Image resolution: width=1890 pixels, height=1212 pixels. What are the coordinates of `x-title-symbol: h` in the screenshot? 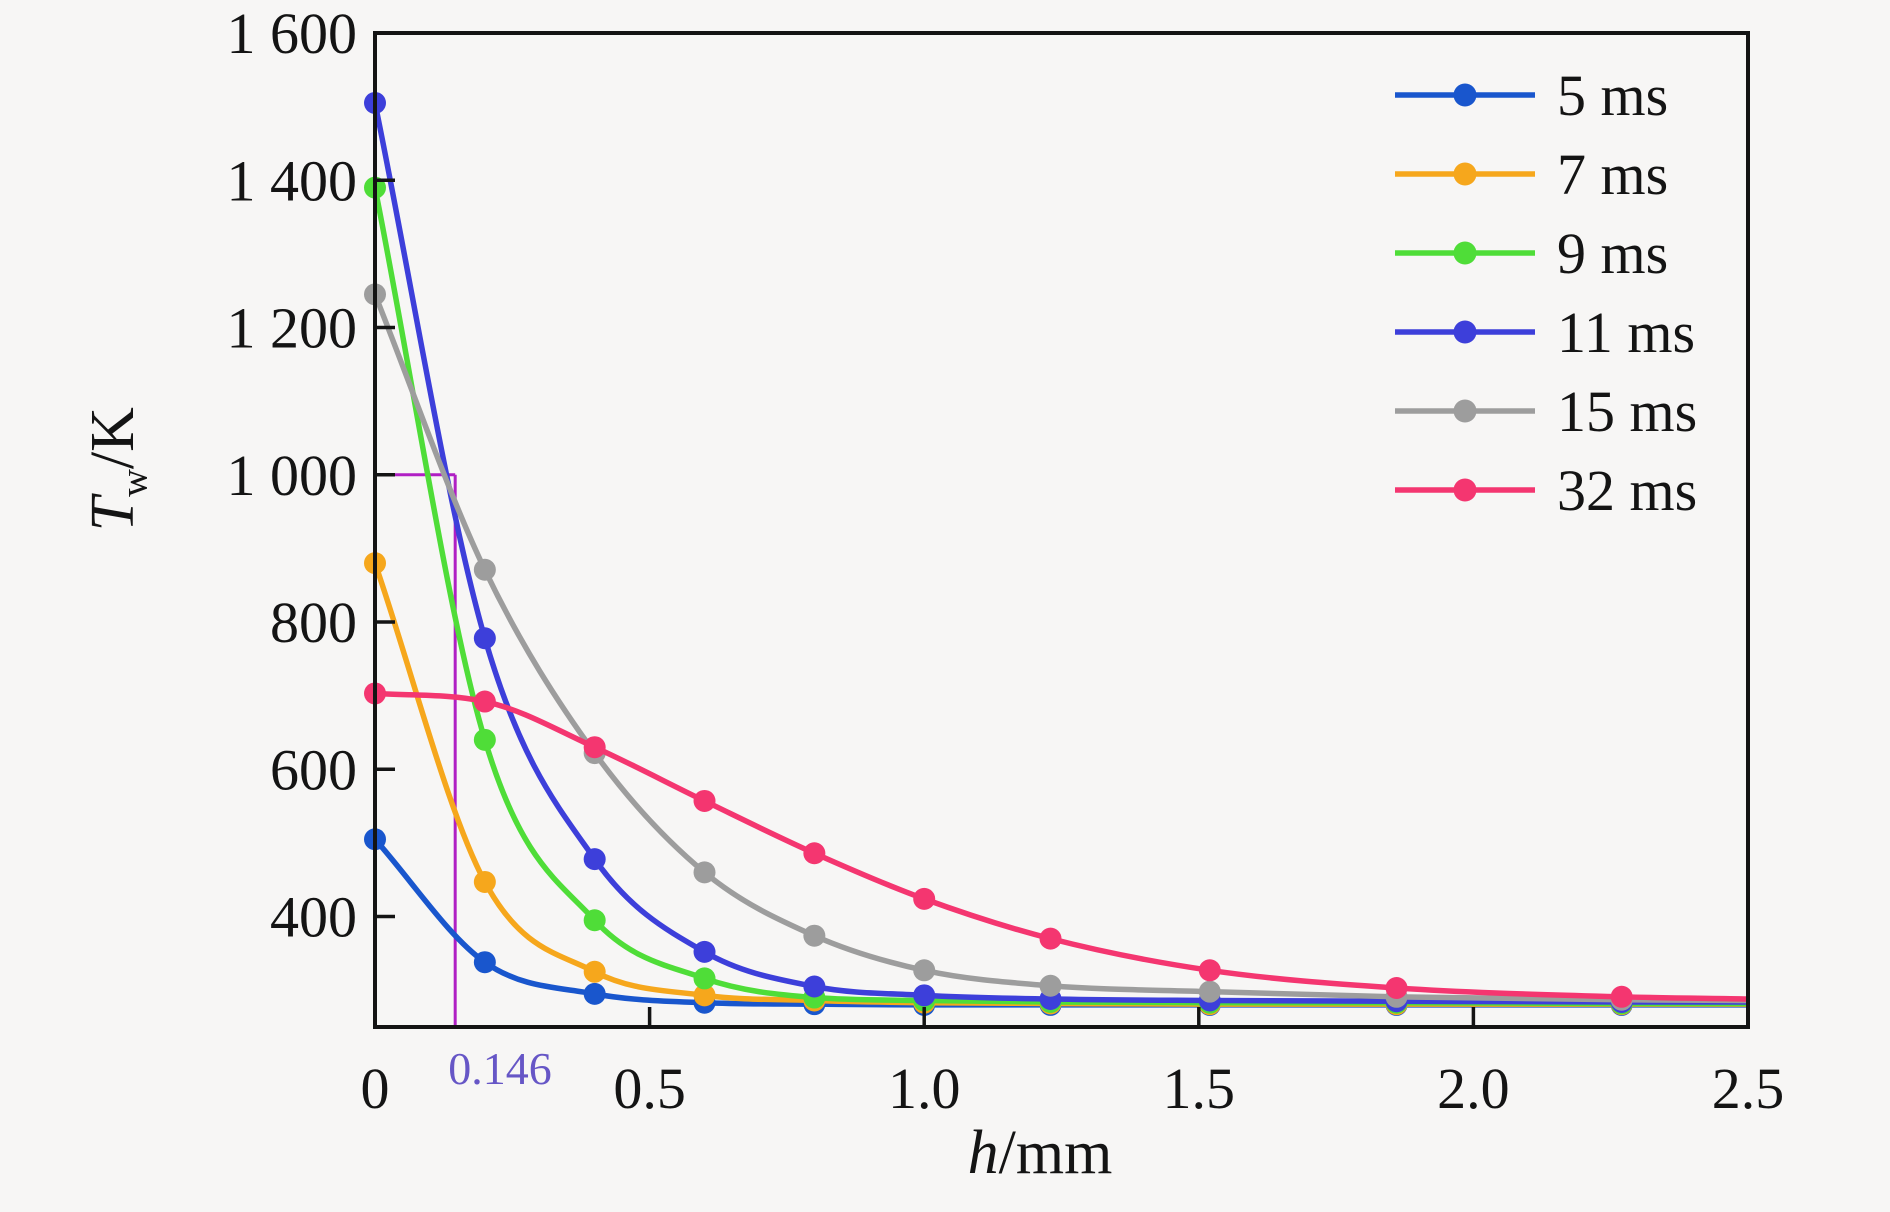 It's located at (983, 1153).